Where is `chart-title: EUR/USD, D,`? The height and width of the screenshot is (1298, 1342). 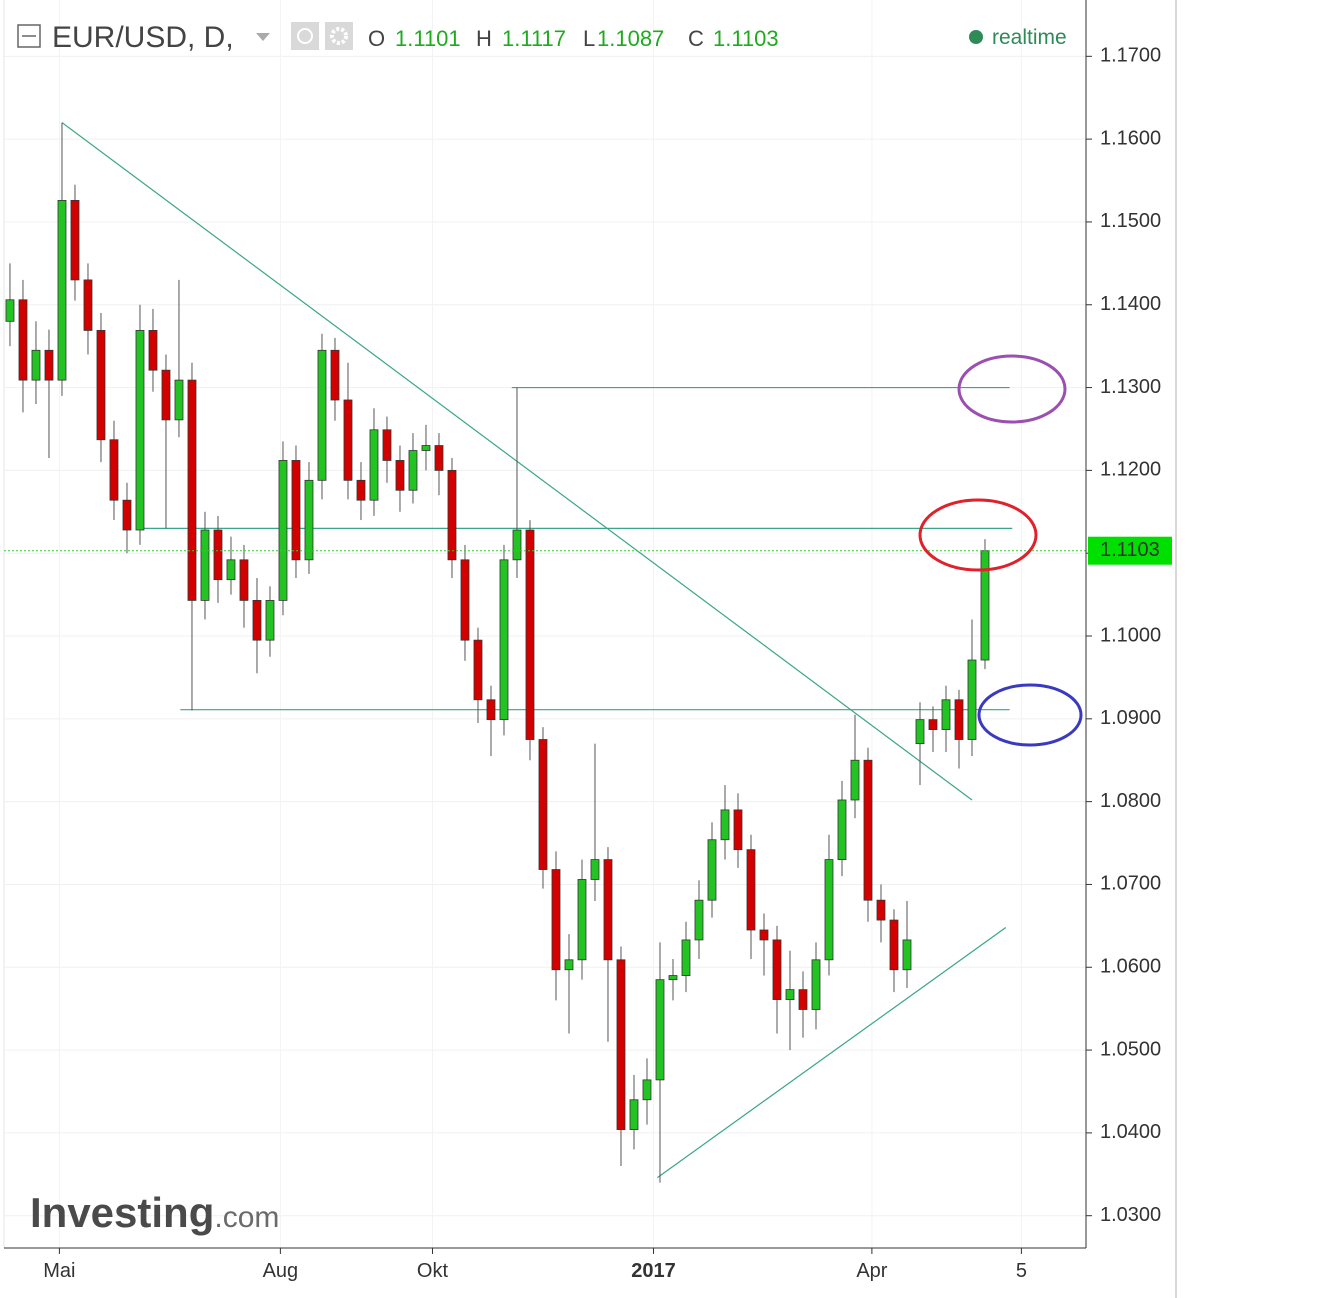 chart-title: EUR/USD, D, is located at coordinates (143, 37).